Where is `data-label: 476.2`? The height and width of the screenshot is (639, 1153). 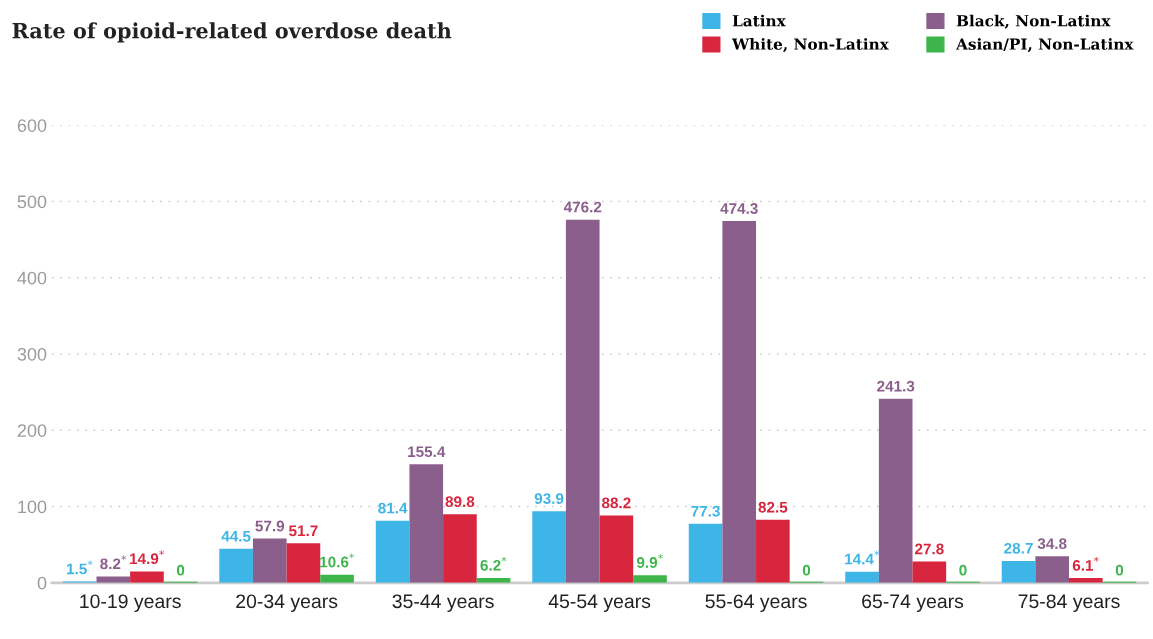 data-label: 476.2 is located at coordinates (582, 207).